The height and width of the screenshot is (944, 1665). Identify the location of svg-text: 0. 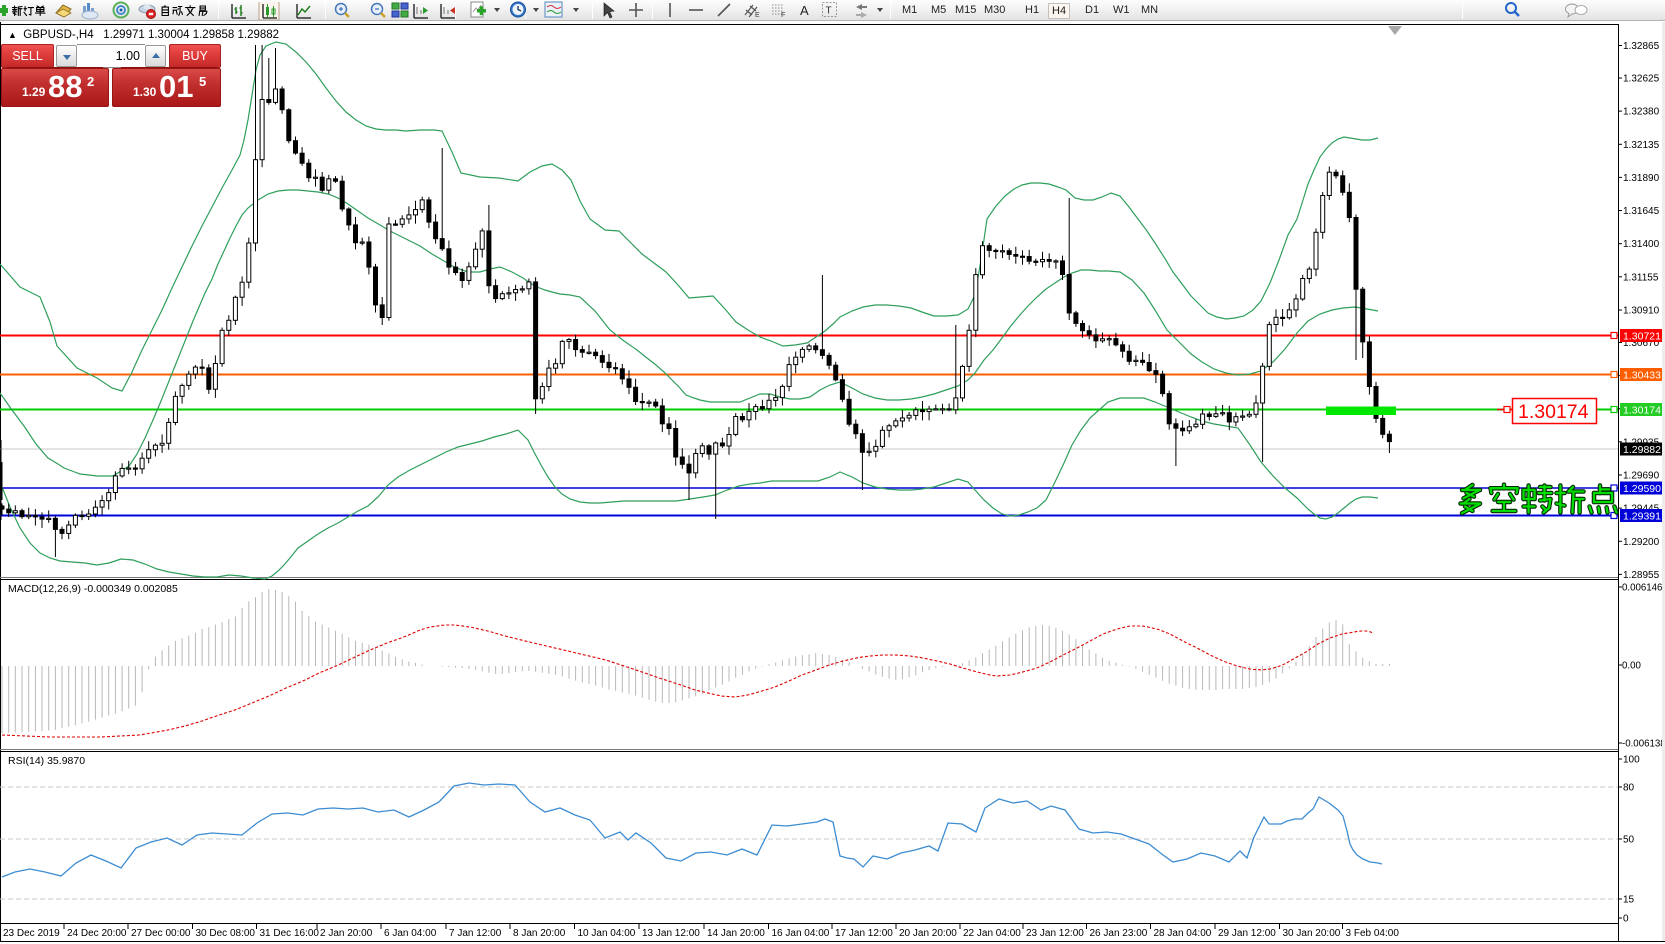
(1626, 919).